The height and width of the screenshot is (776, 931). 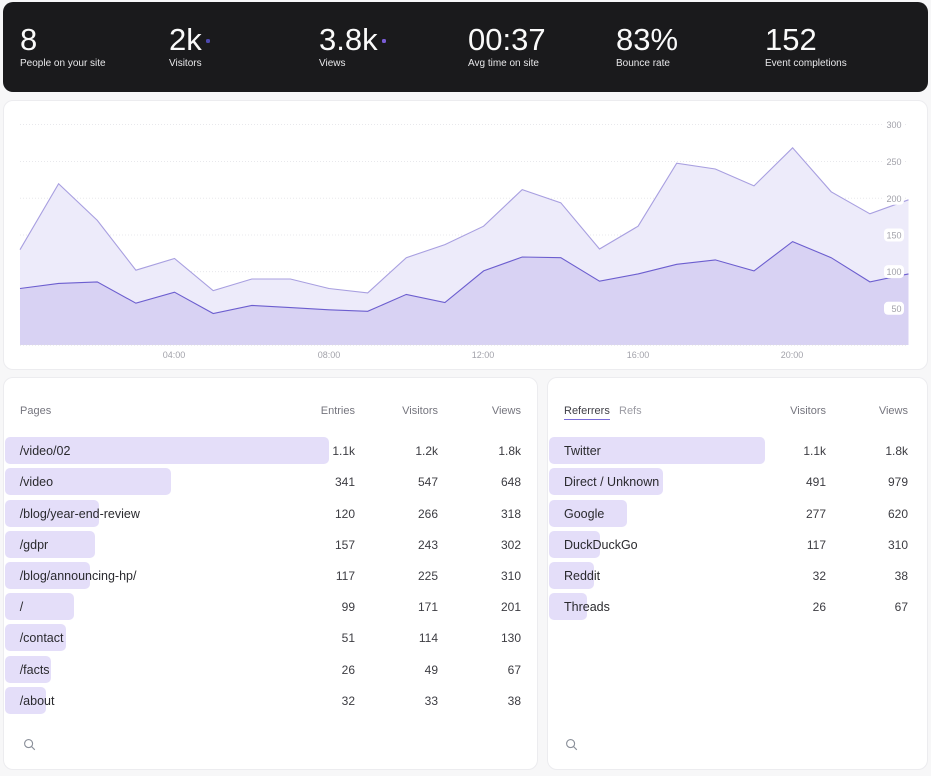 What do you see at coordinates (329, 355) in the screenshot?
I see `svg-text: 08:00` at bounding box center [329, 355].